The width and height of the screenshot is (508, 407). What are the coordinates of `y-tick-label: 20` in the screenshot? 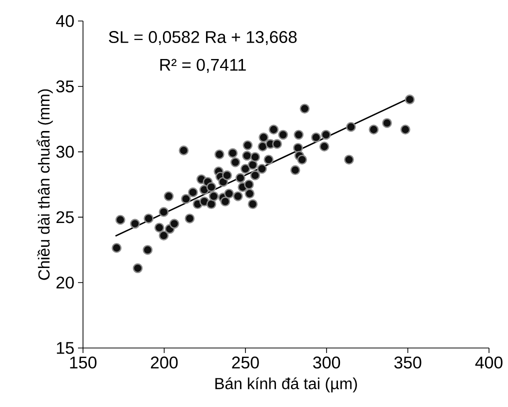 It's located at (65, 282).